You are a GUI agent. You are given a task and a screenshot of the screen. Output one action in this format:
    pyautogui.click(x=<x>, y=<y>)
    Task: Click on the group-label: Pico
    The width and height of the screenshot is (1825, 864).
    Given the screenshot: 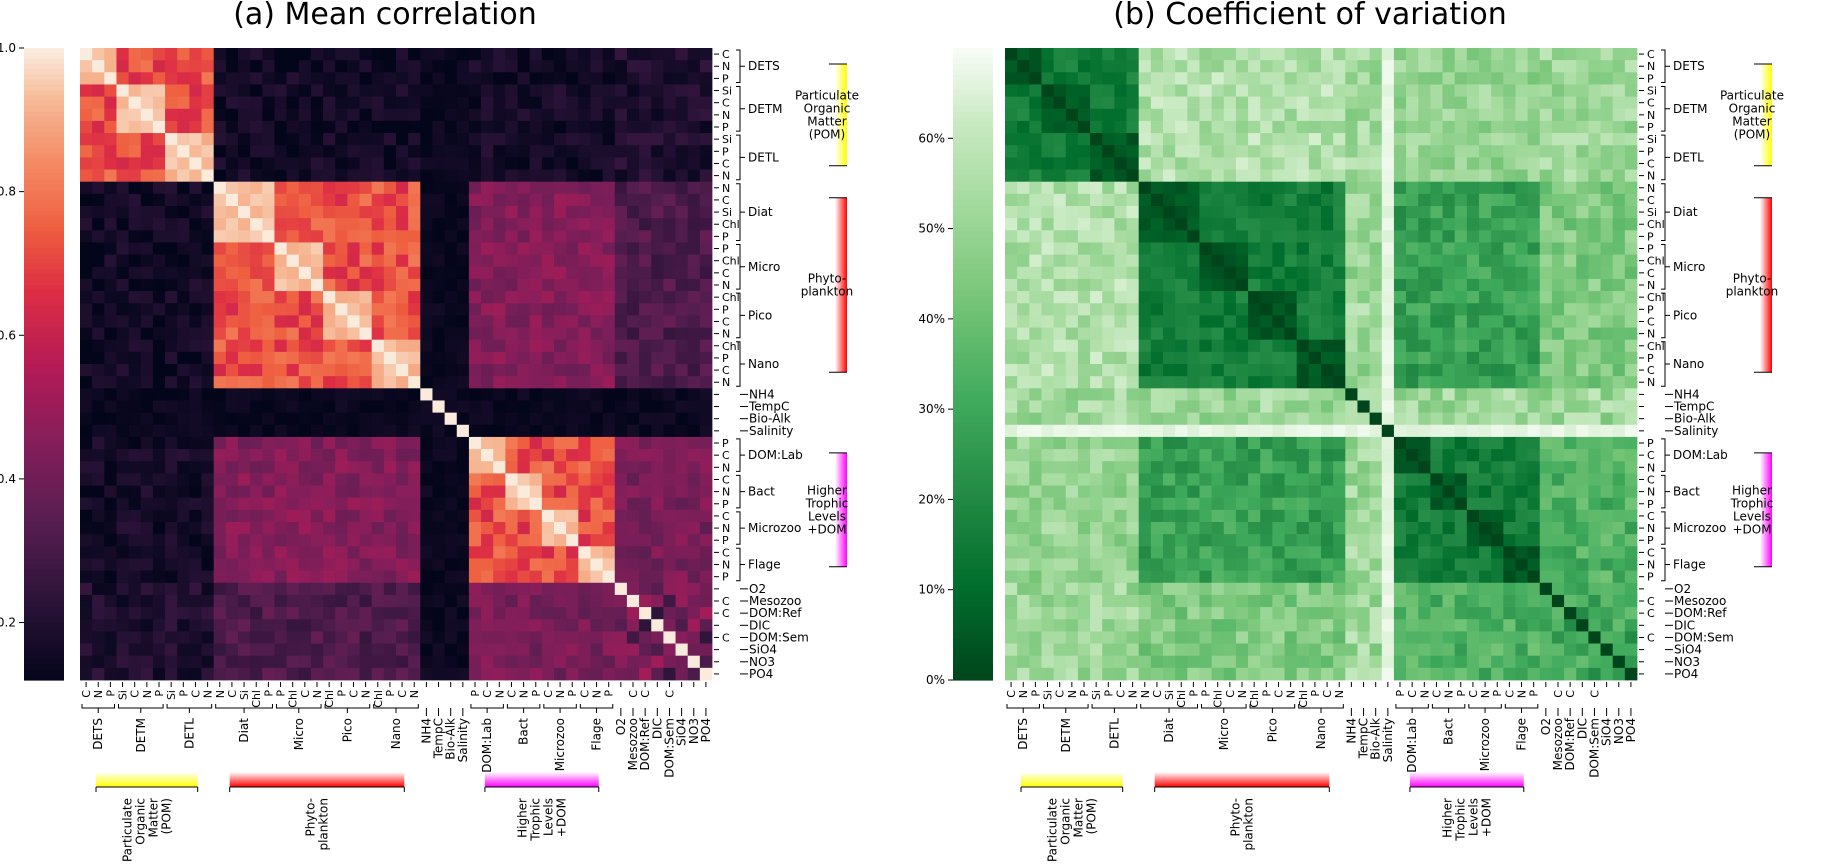 What is the action you would take?
    pyautogui.click(x=760, y=315)
    